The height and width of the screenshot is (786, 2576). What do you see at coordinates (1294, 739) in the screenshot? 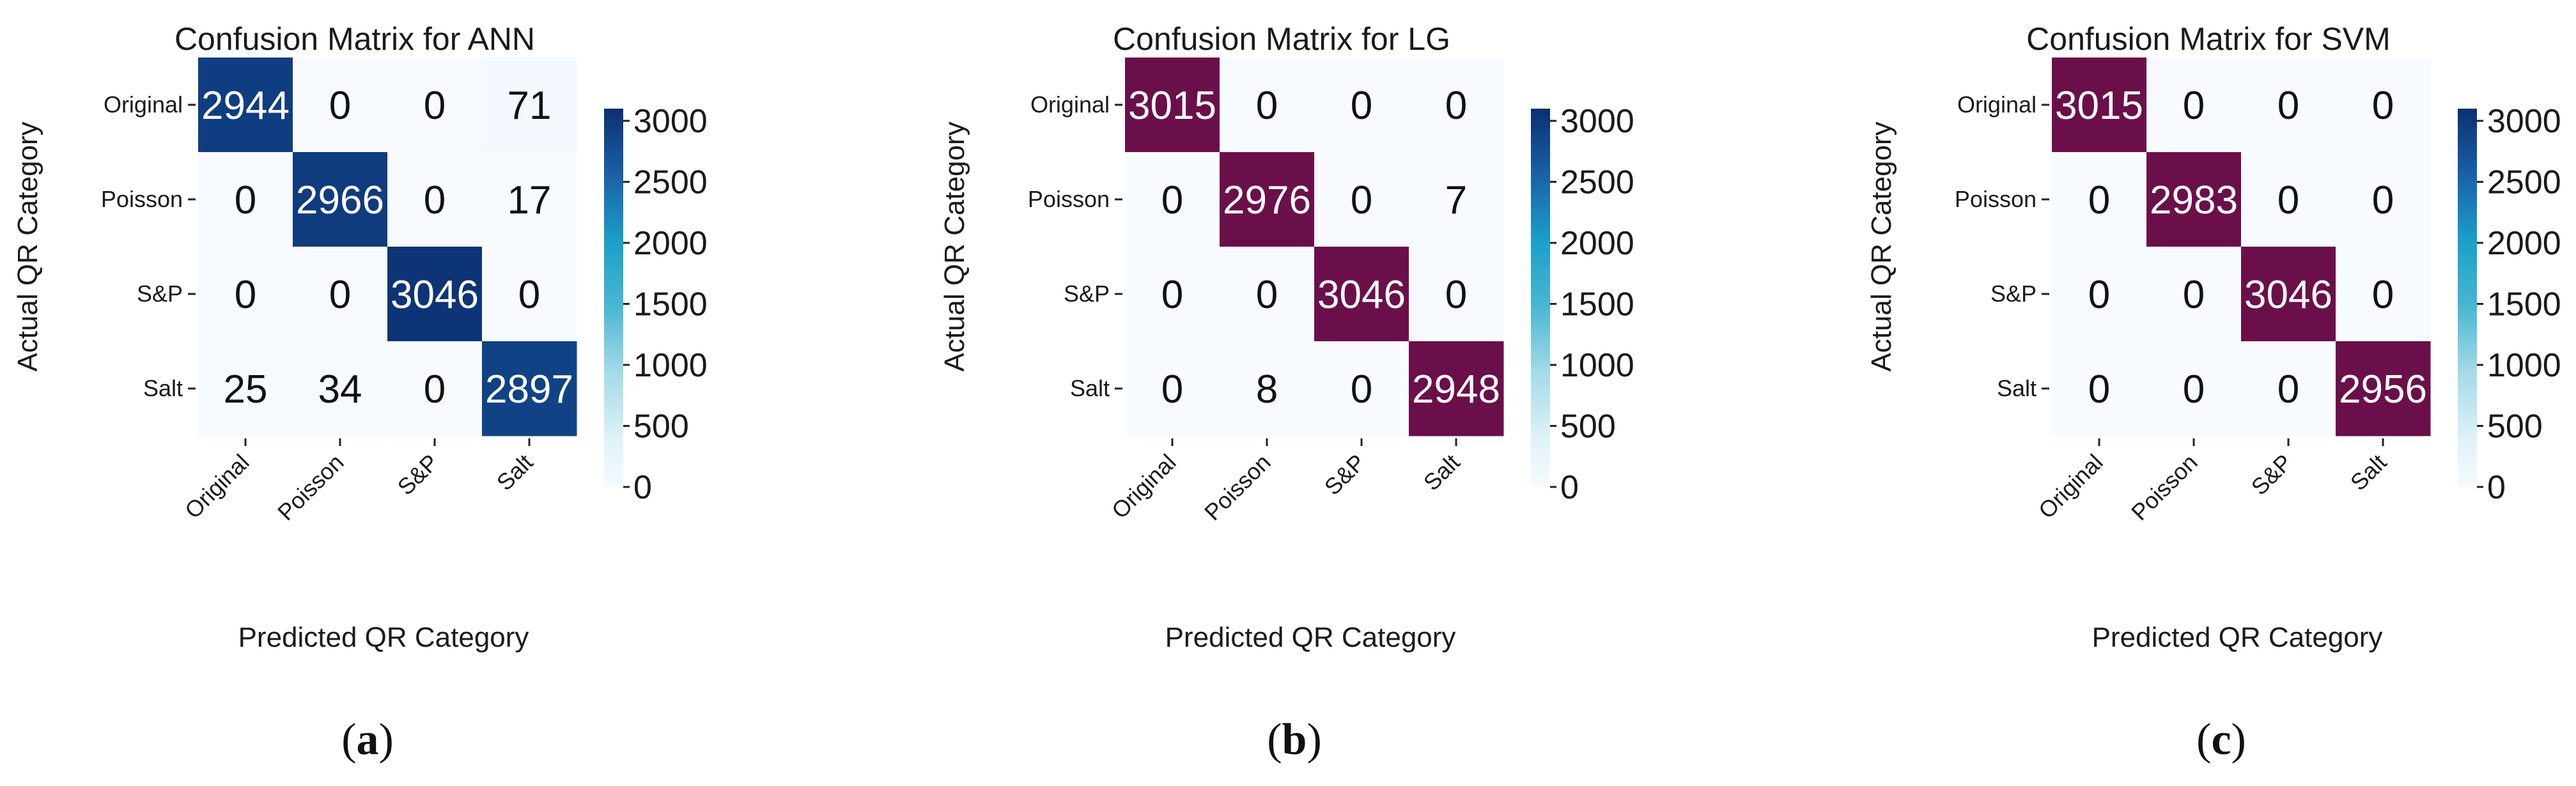
I see `panel-label: (b)` at bounding box center [1294, 739].